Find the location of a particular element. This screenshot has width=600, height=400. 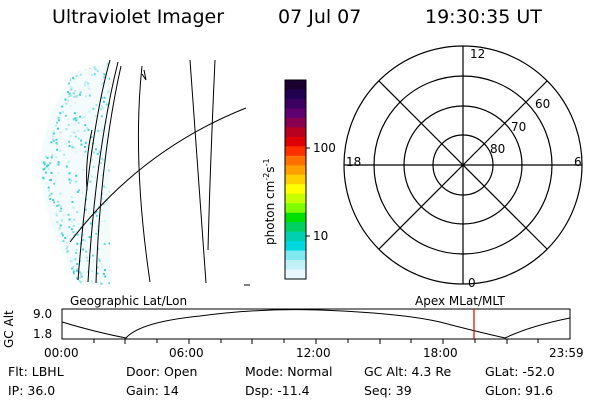

instrument-title: Ultraviolet Imager is located at coordinates (138, 17).